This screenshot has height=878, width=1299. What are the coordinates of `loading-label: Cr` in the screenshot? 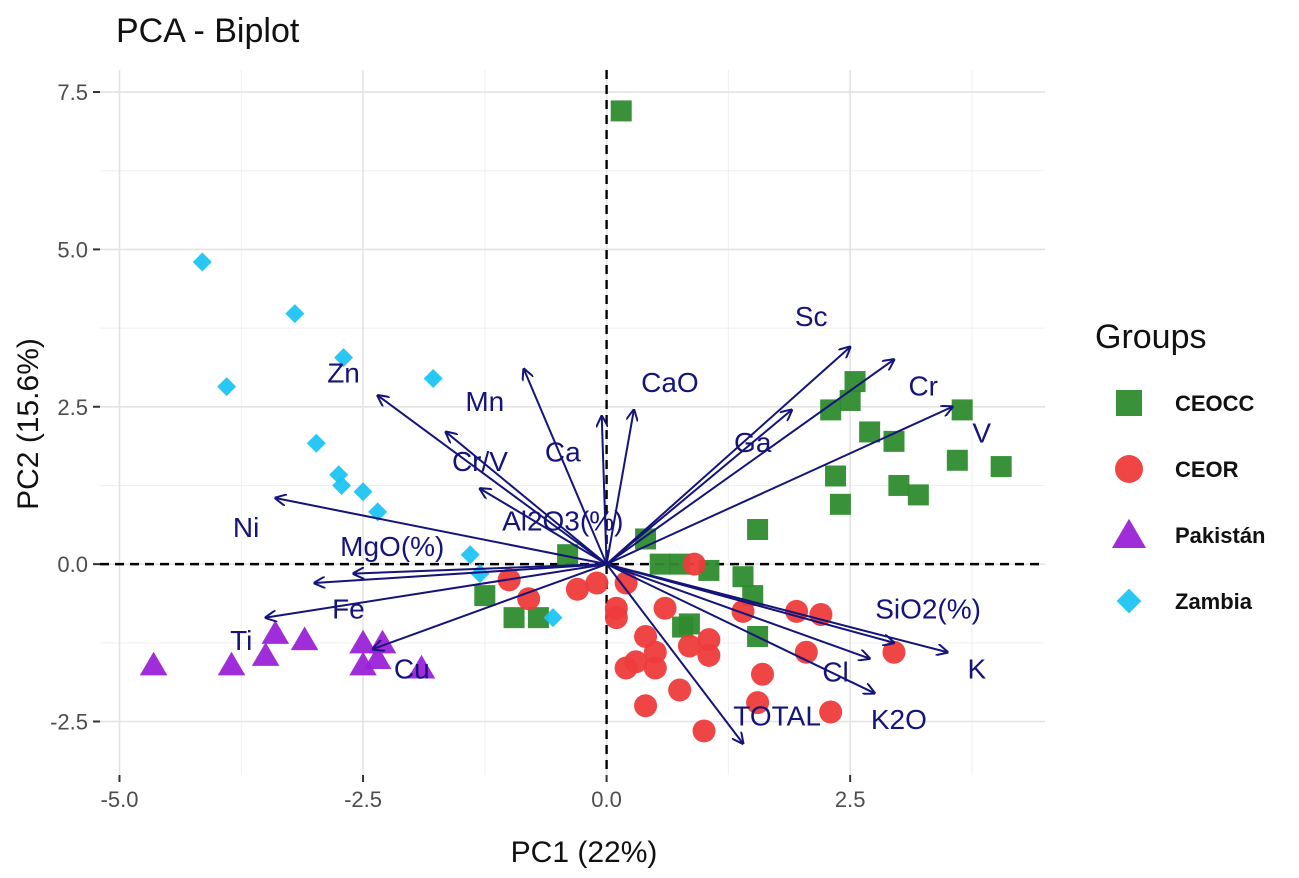 It's located at (923, 385).